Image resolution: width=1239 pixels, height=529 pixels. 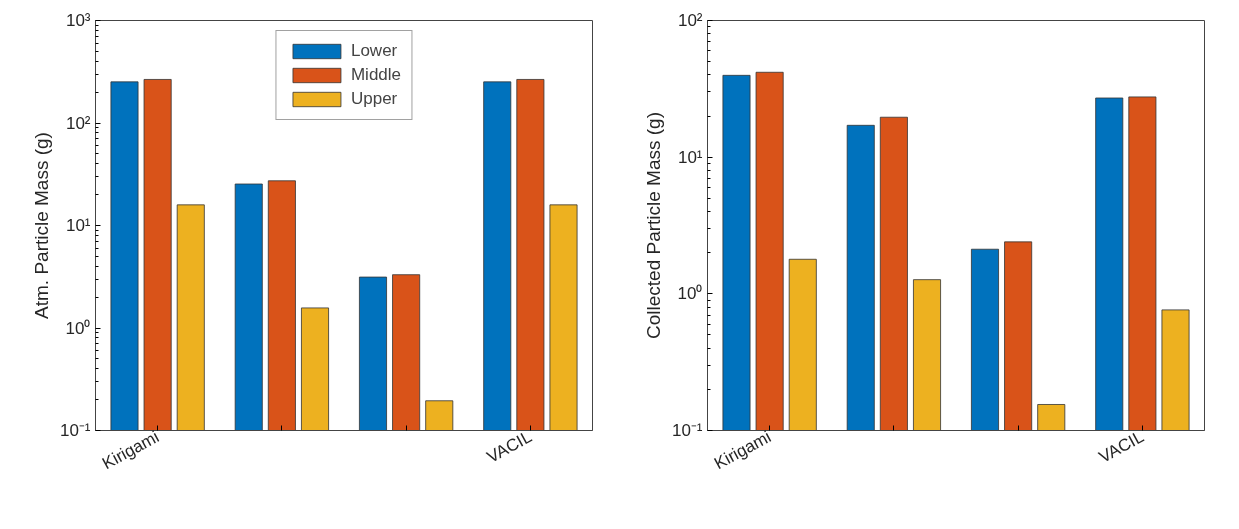 I want to click on legend-label: Lower, so click(x=374, y=51).